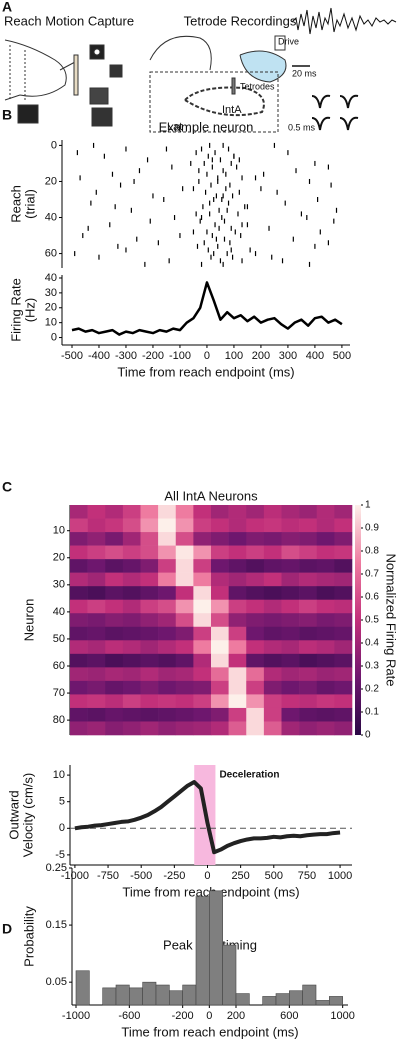  What do you see at coordinates (340, 876) in the screenshot?
I see `x-tick-label: 1000` at bounding box center [340, 876].